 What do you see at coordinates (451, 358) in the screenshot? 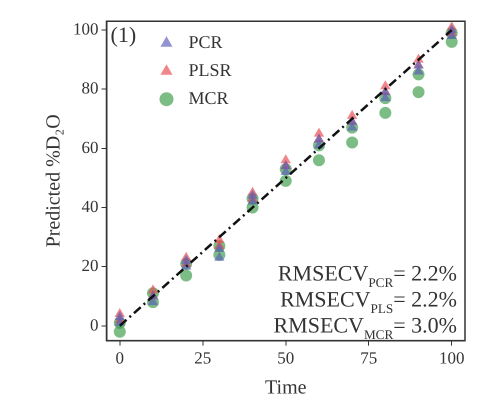
I see `x-tick-label: 100` at bounding box center [451, 358].